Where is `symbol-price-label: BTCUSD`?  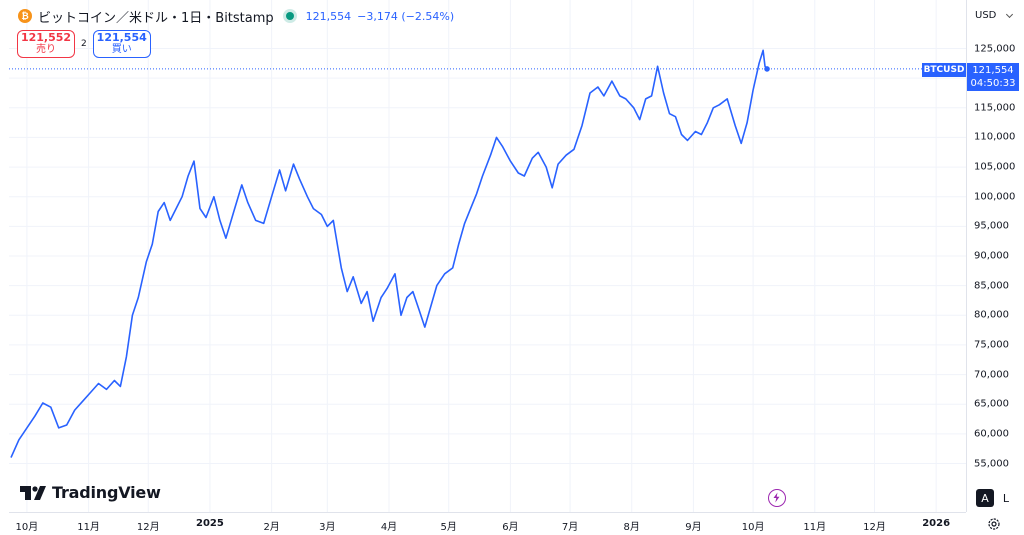
symbol-price-label: BTCUSD is located at coordinates (944, 70).